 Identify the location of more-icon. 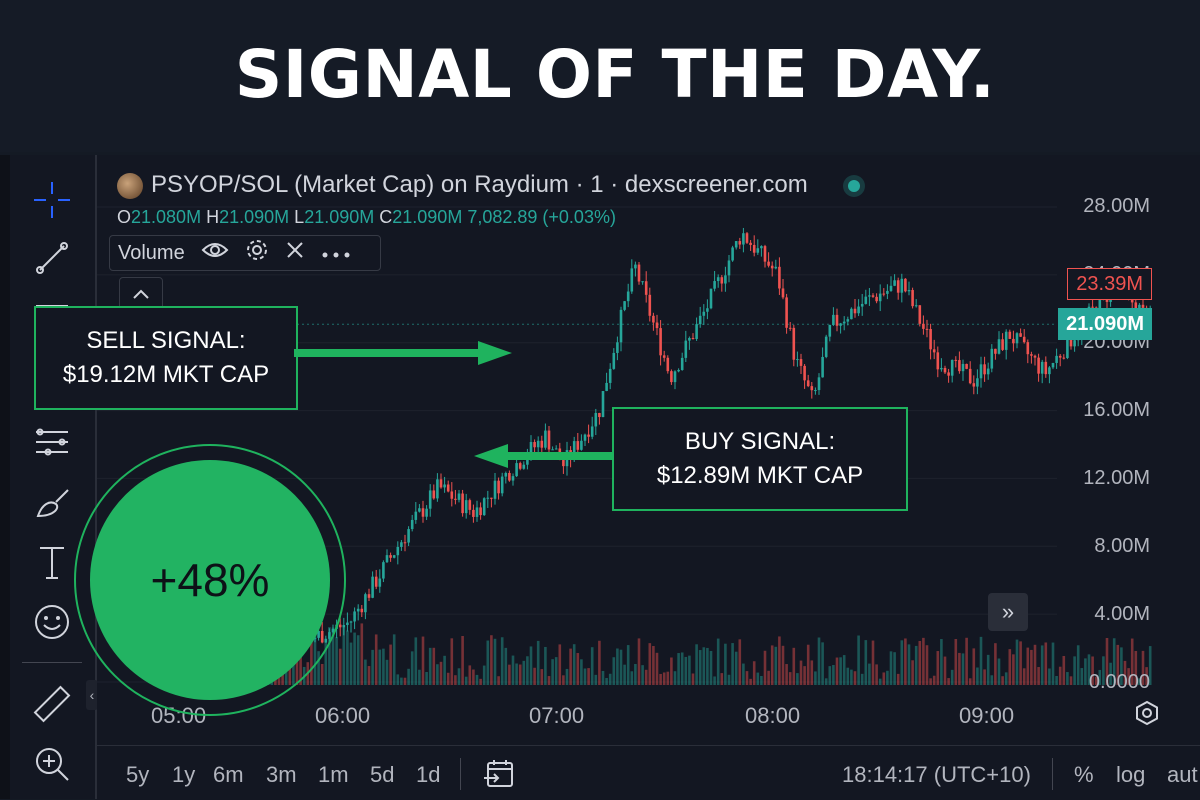
(336, 253).